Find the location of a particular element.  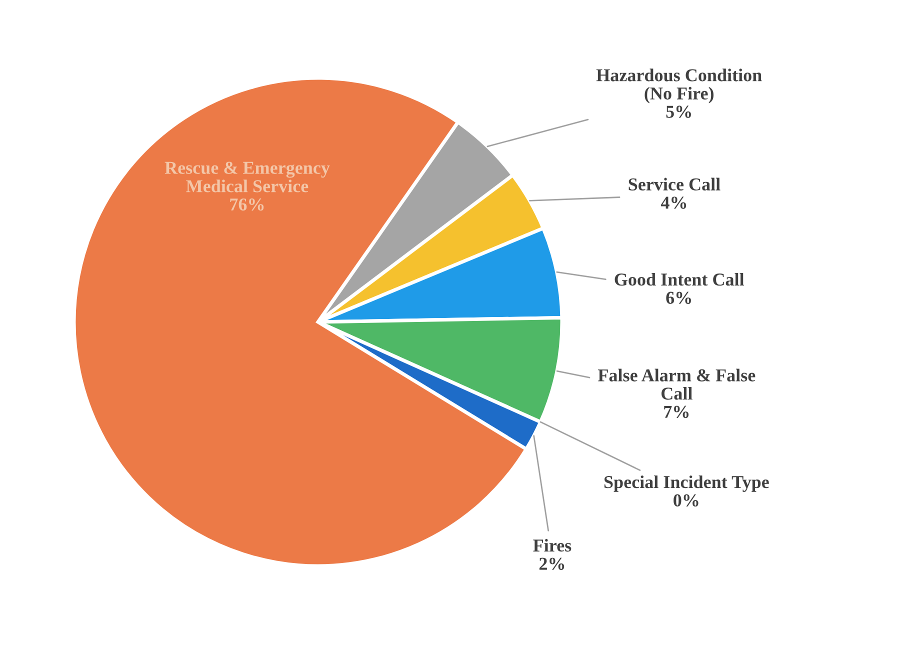

data-label: 2% is located at coordinates (551, 564).